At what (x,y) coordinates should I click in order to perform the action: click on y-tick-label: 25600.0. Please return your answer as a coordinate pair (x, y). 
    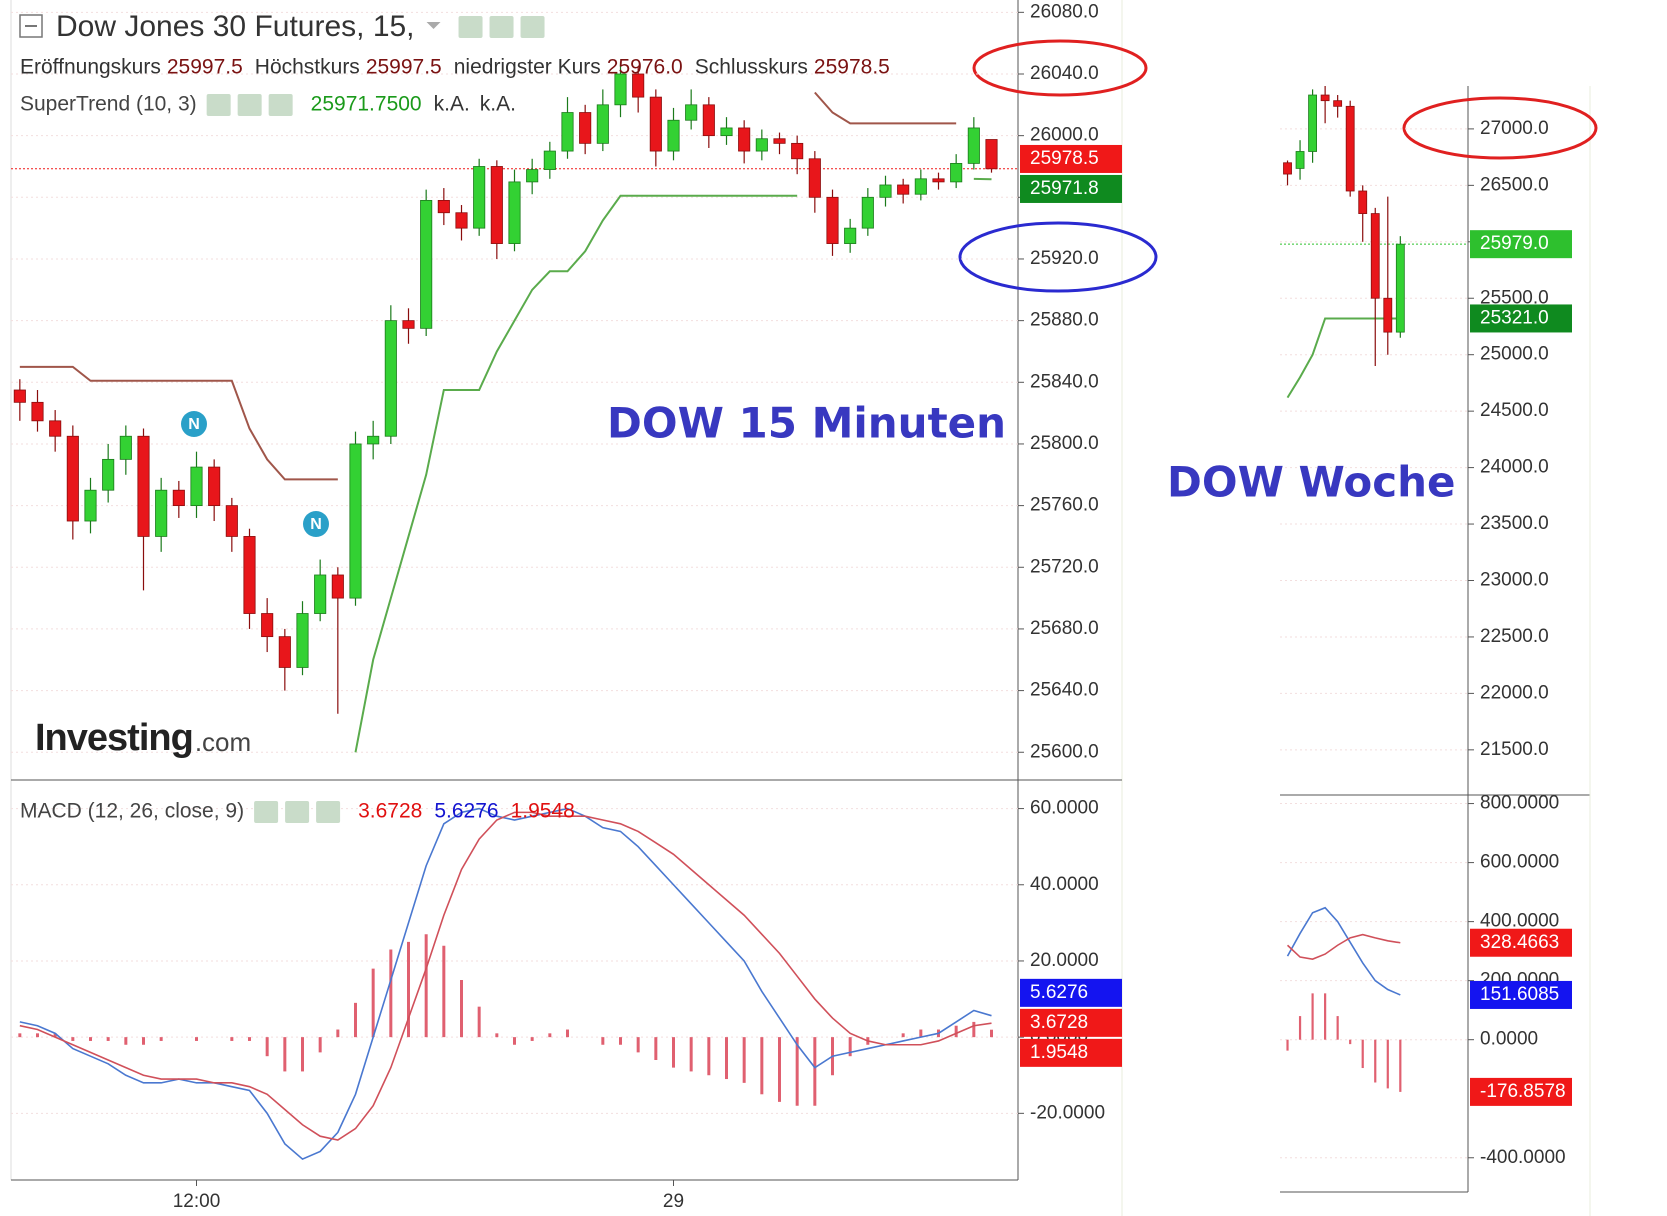
    Looking at the image, I should click on (1064, 751).